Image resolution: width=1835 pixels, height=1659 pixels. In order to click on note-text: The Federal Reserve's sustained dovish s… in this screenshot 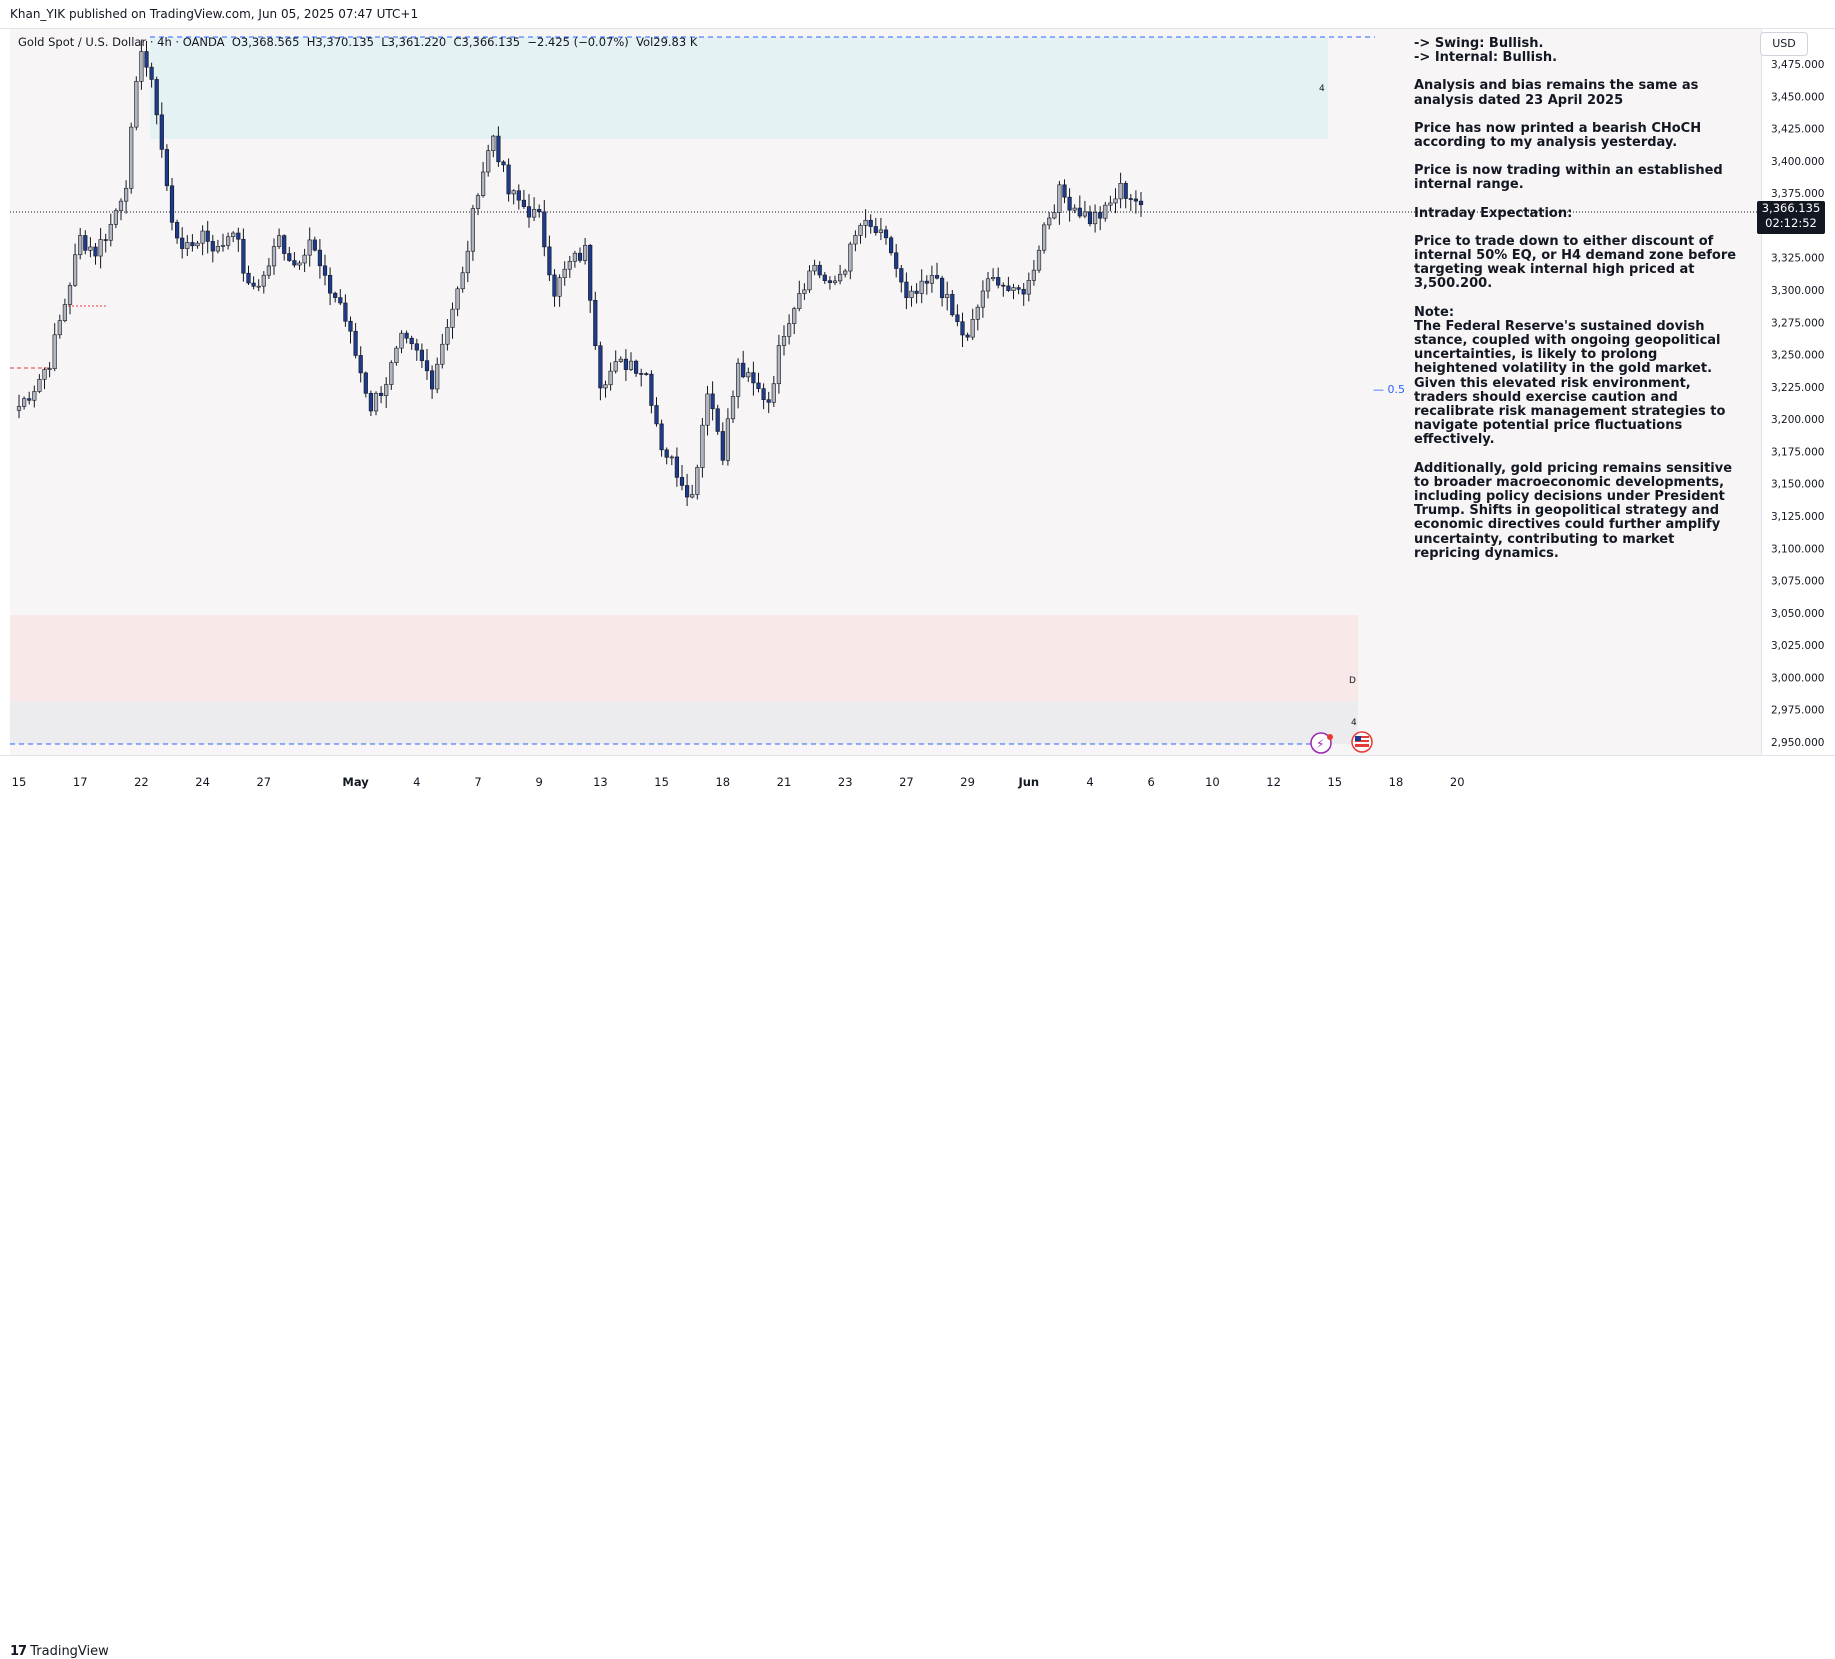, I will do `click(1570, 383)`.